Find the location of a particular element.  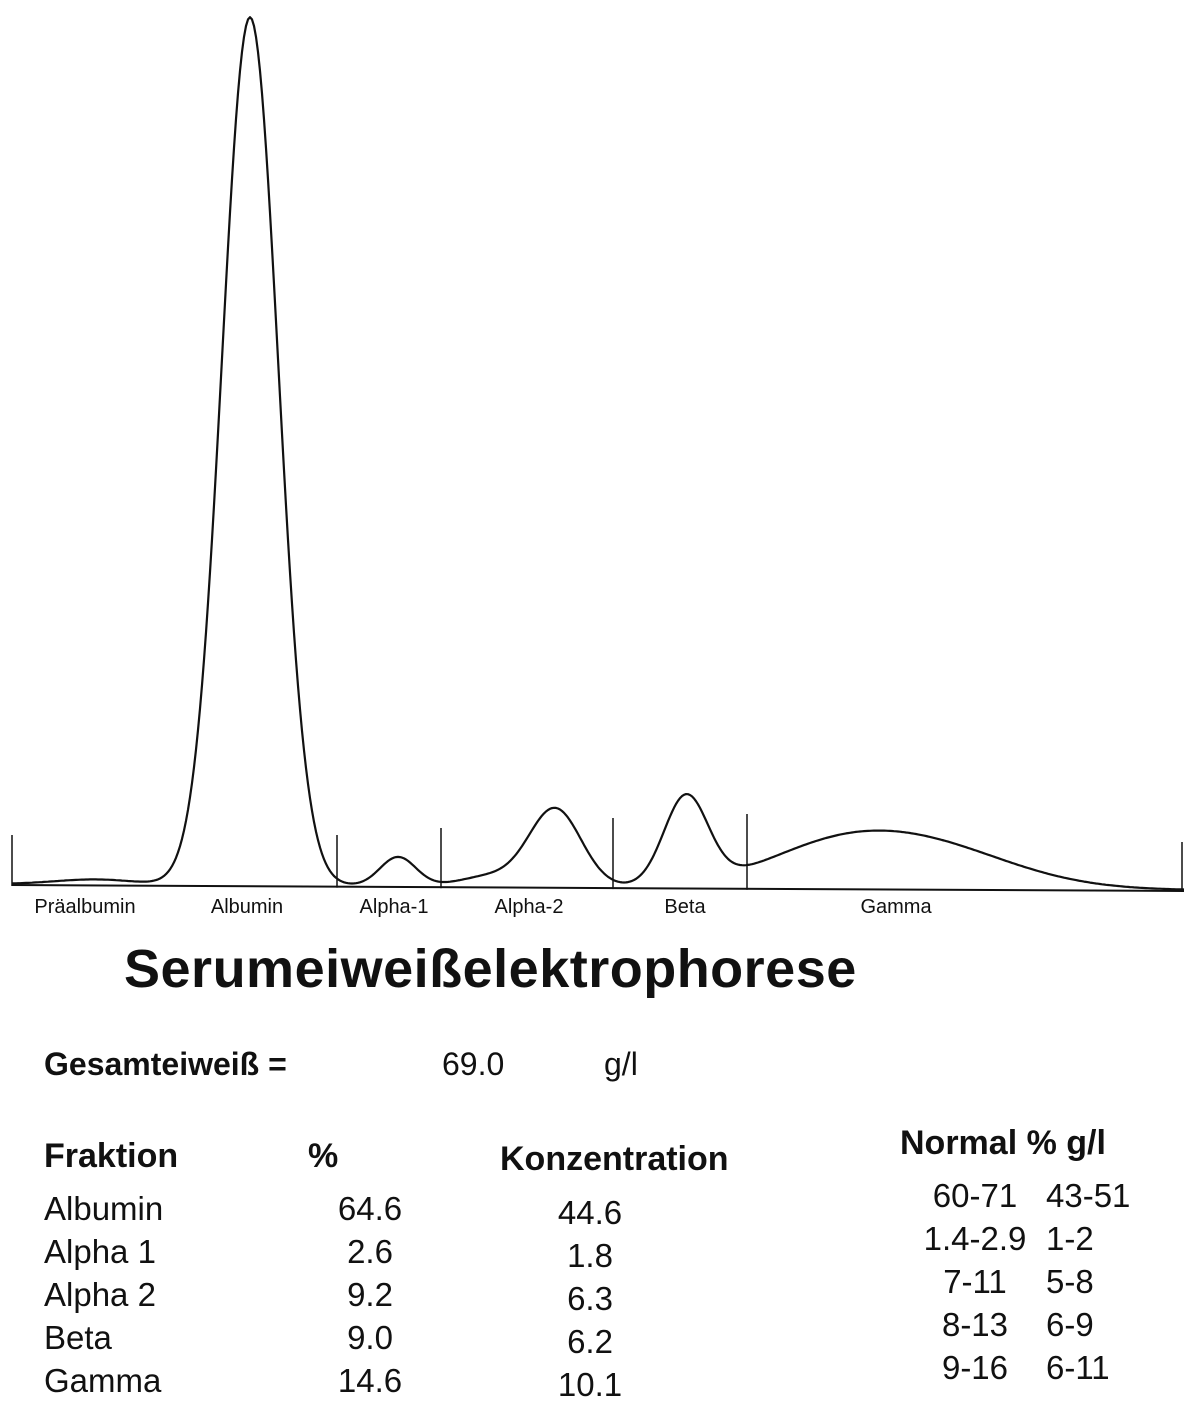

total-protein-unit: g/l is located at coordinates (621, 1064).